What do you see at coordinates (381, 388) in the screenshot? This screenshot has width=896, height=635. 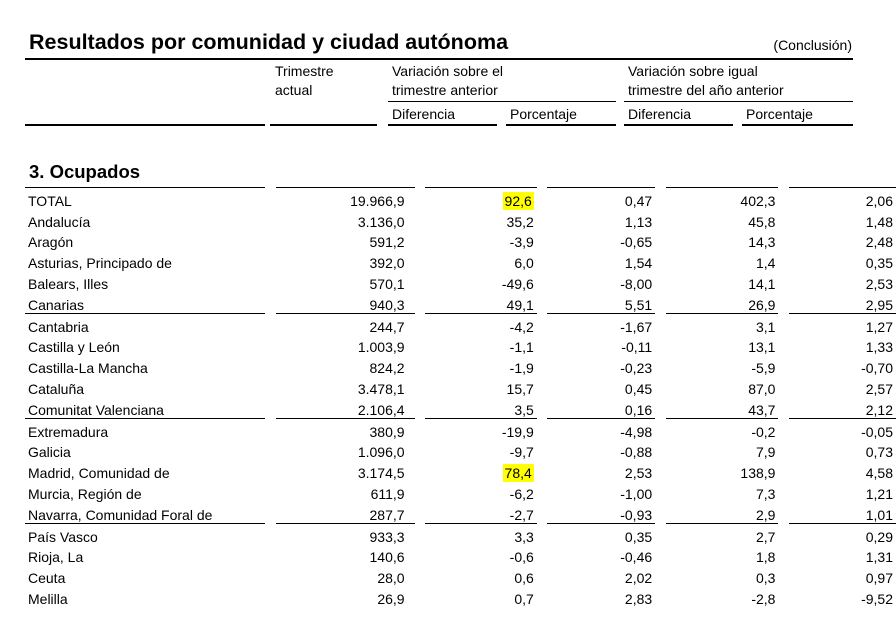 I see `actual-cell: 3.478,1` at bounding box center [381, 388].